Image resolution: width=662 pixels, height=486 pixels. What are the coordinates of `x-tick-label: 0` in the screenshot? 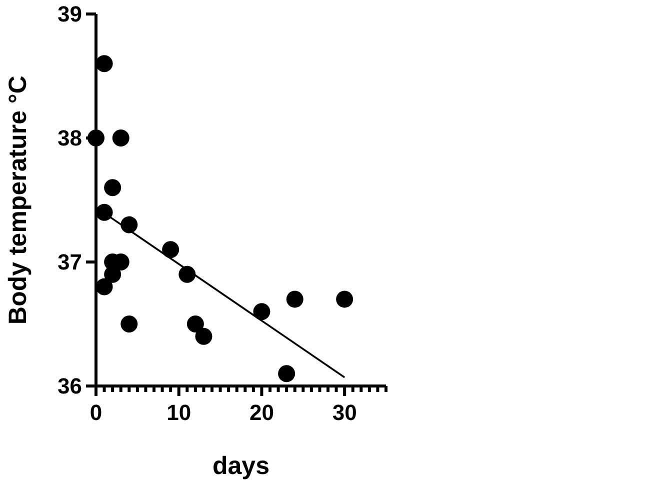 It's located at (96, 412).